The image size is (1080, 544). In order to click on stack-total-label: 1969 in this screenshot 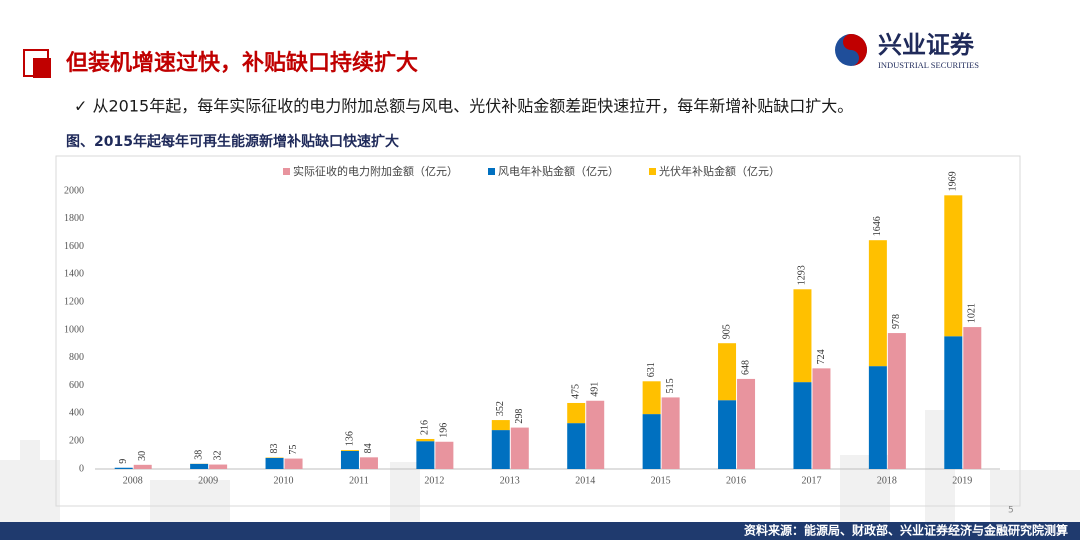, I will do `click(953, 181)`.